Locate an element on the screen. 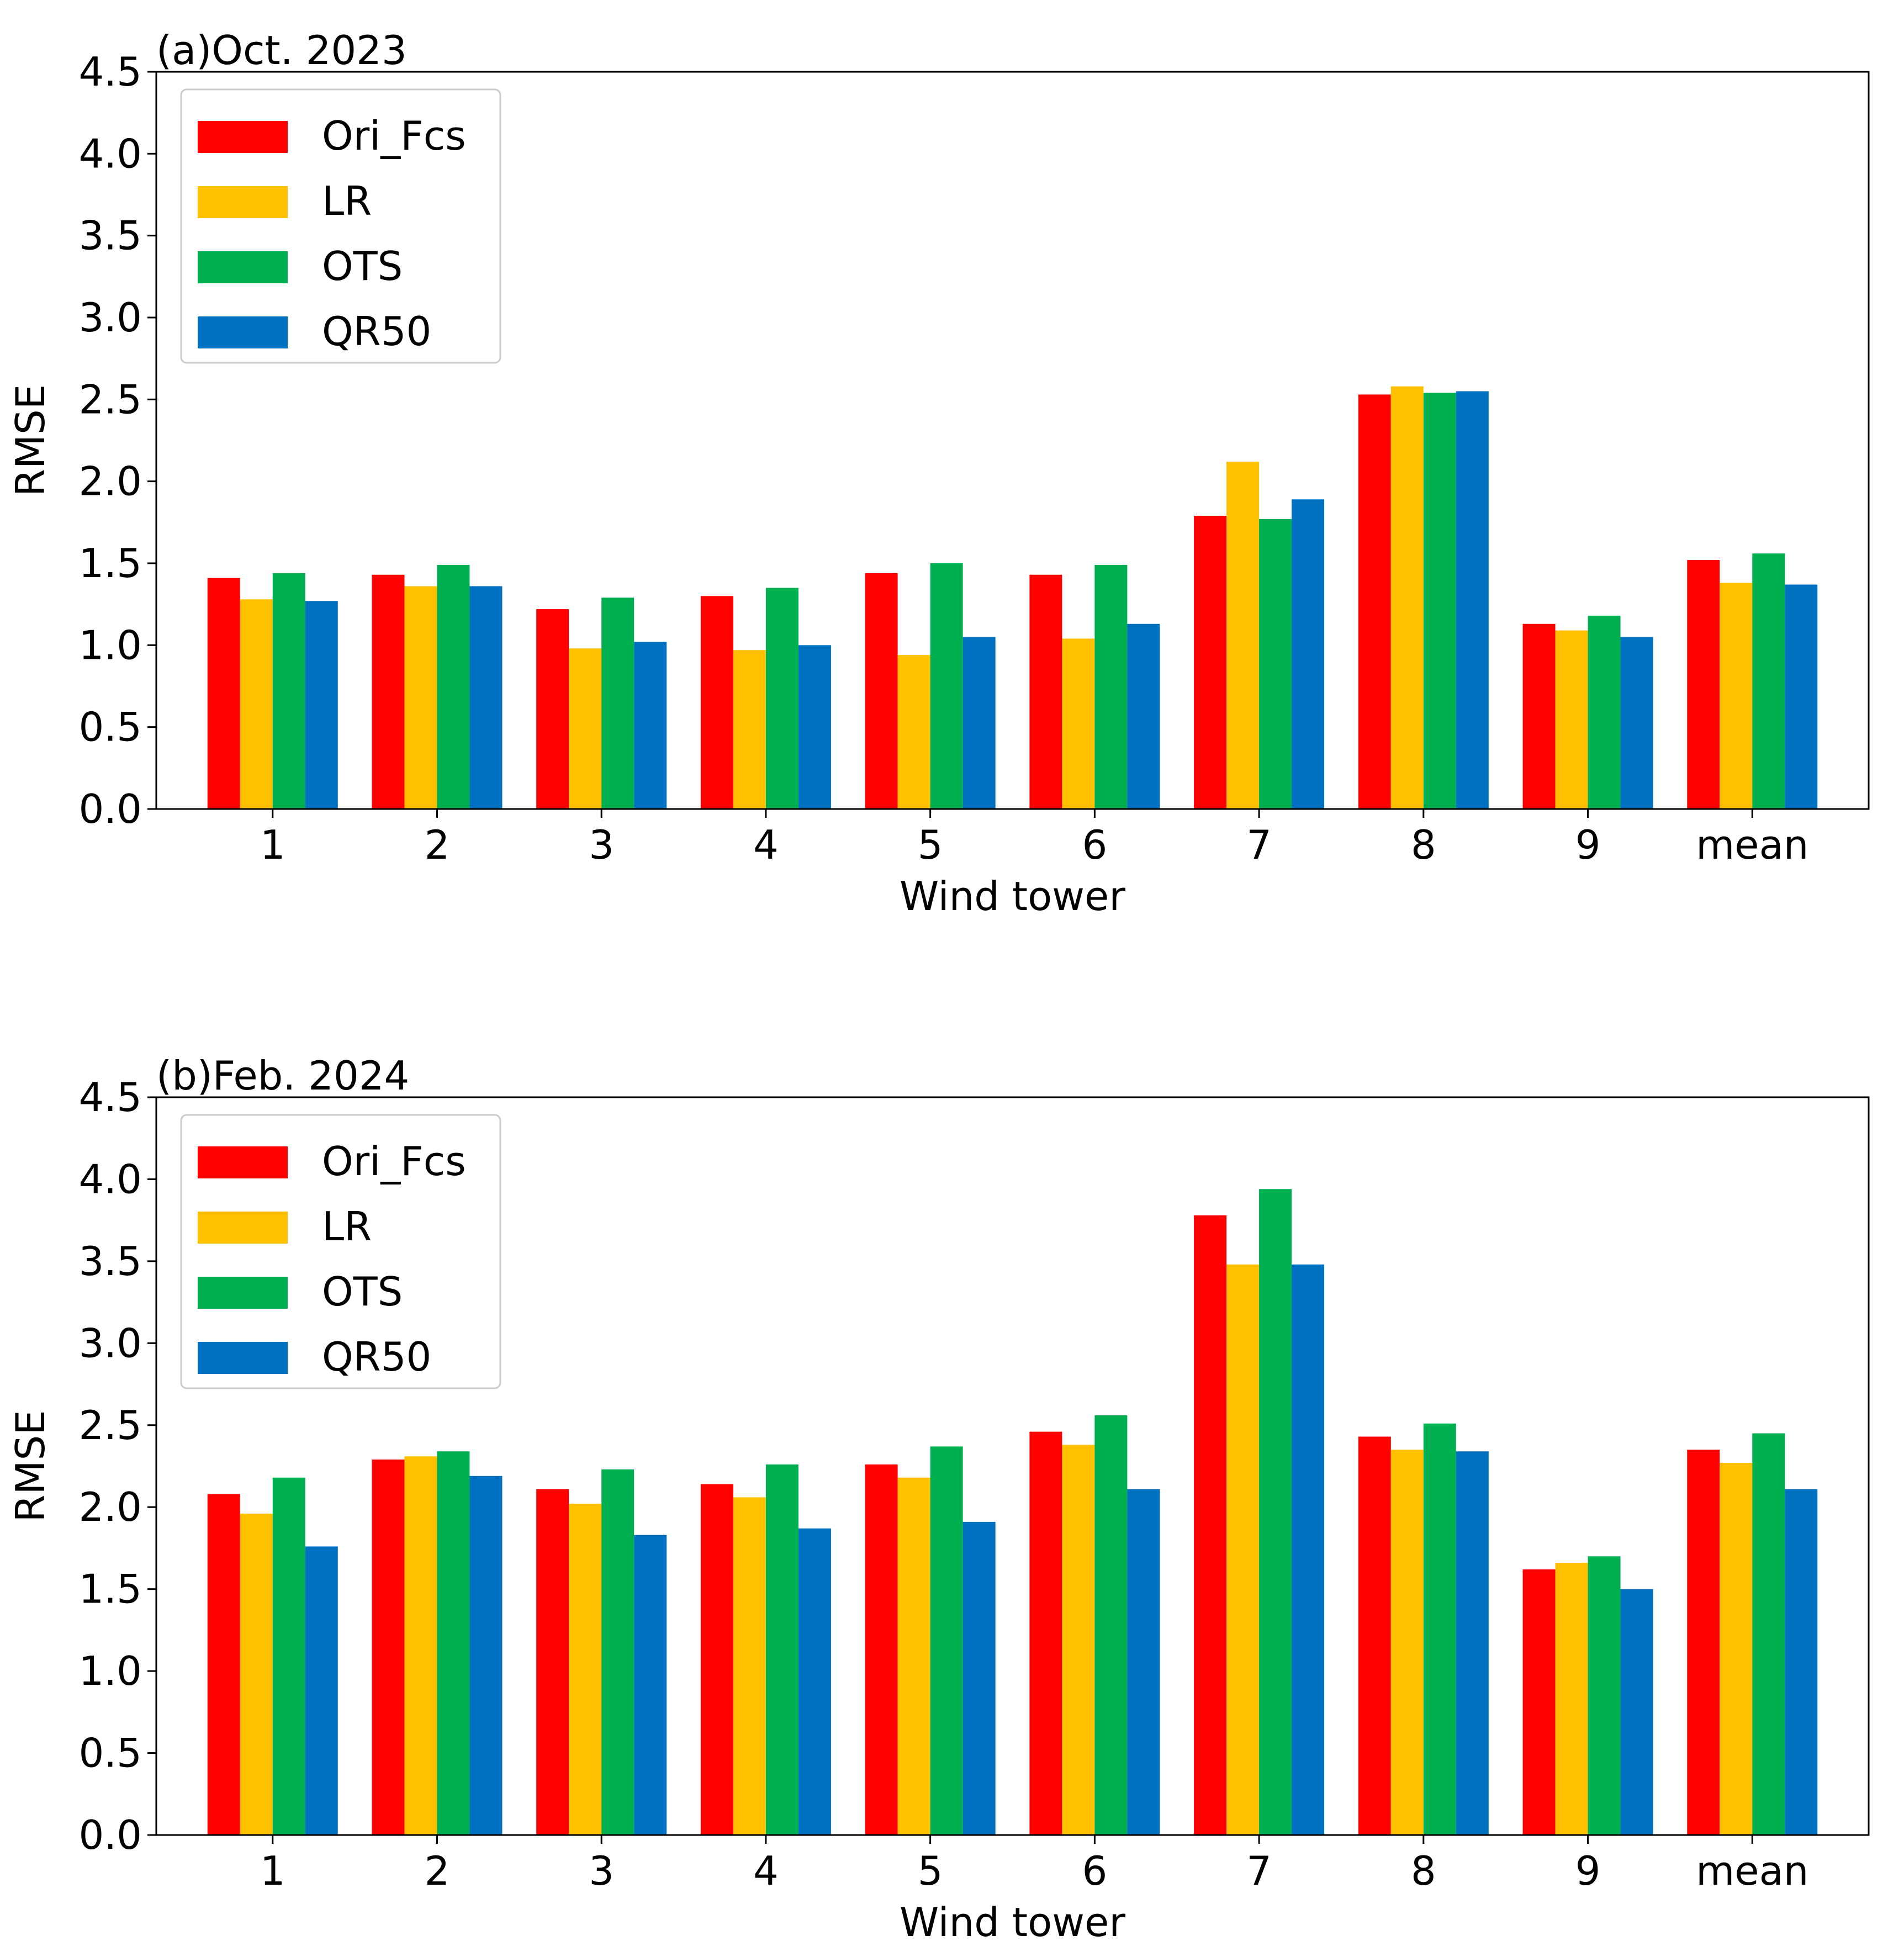 The image size is (1904, 1946). x-tick-label: 2 is located at coordinates (437, 845).